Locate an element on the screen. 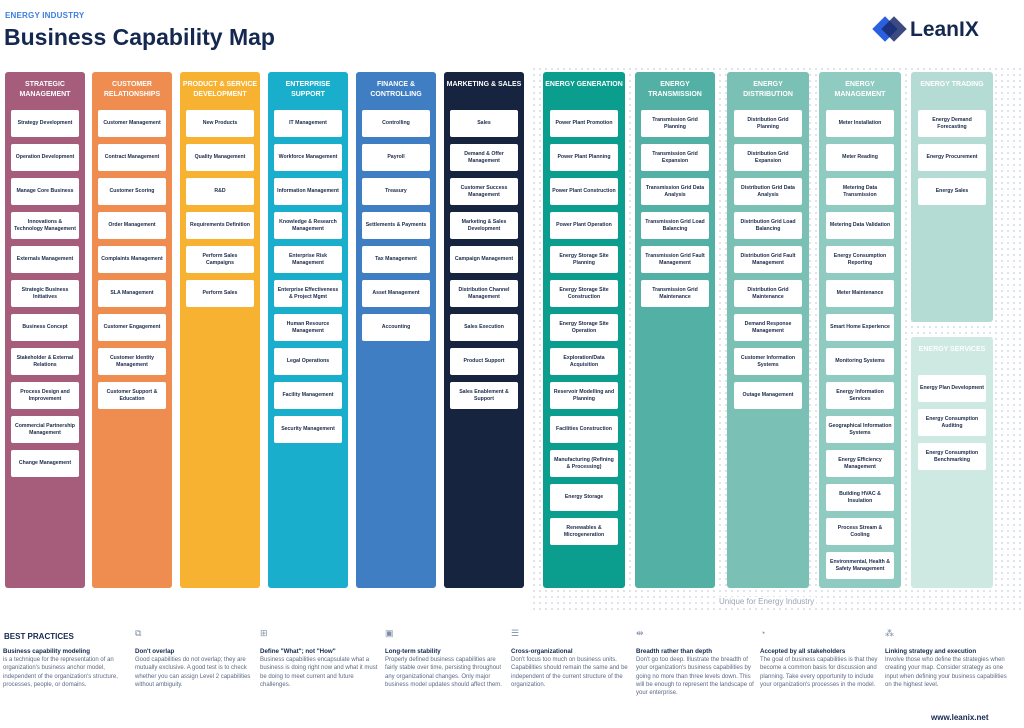  capability-box: Requirements Definition is located at coordinates (220, 225).